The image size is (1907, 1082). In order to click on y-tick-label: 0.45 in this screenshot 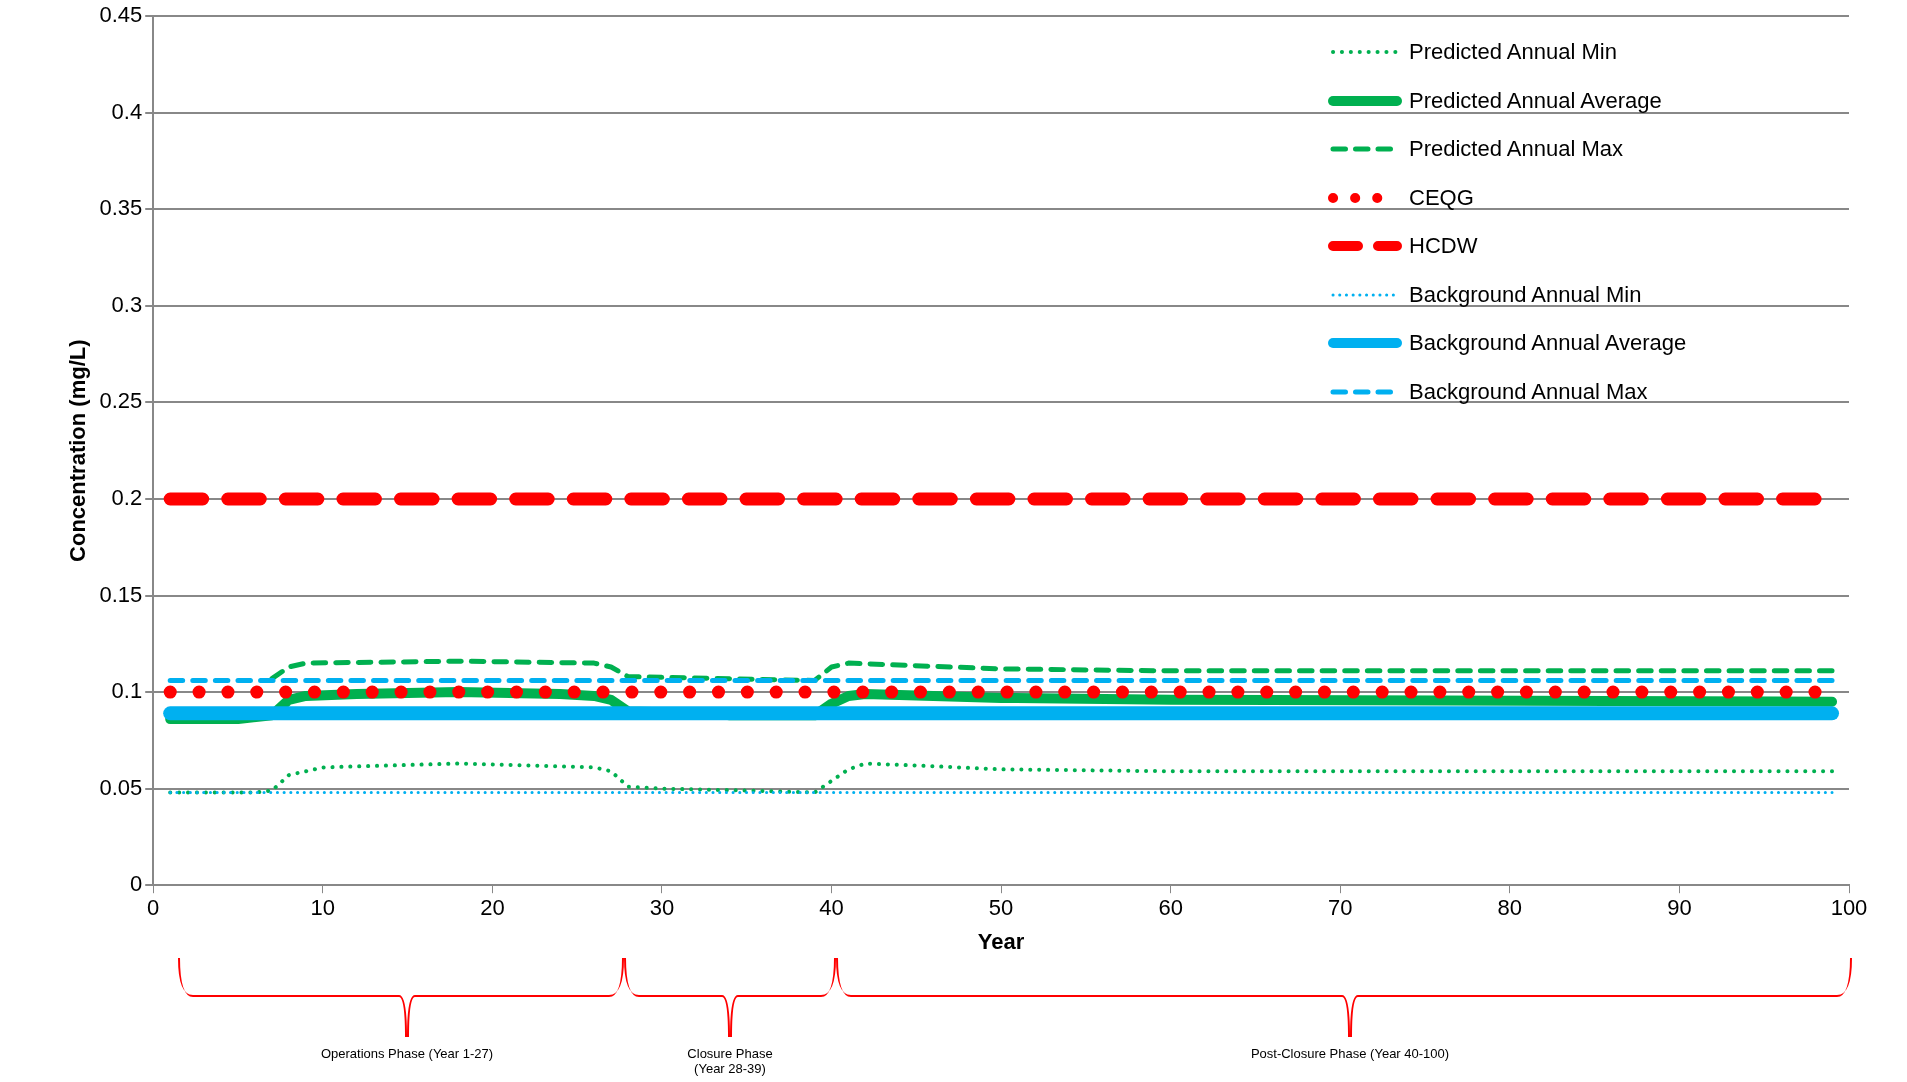, I will do `click(121, 15)`.